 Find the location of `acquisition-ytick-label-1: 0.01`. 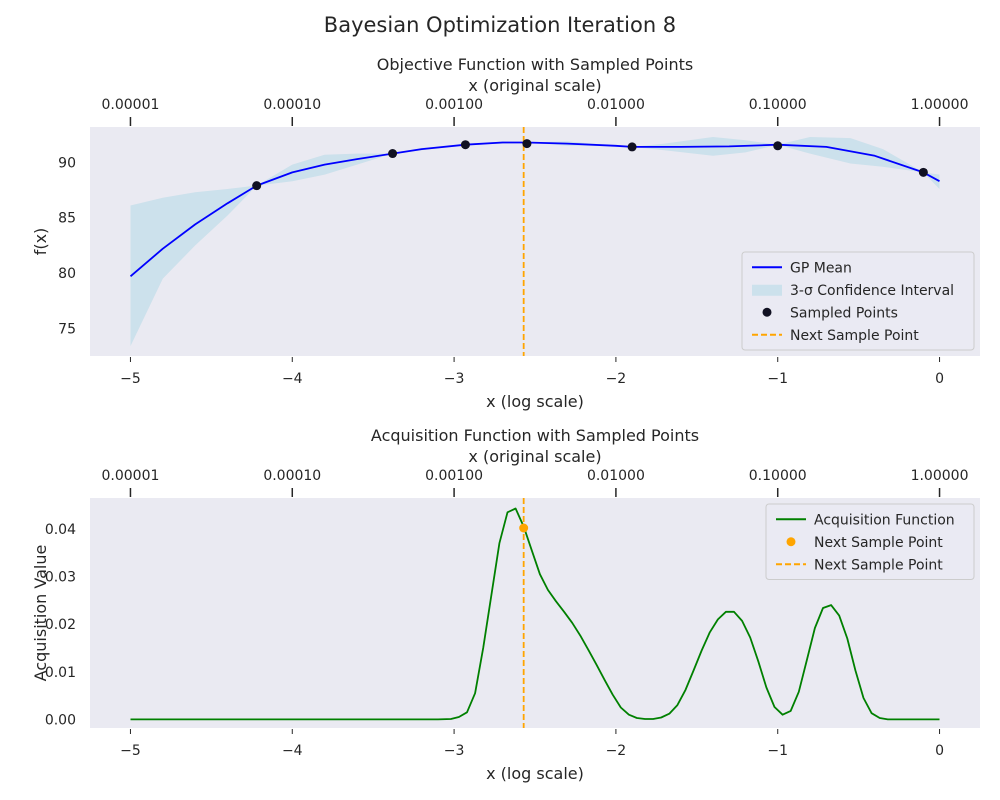

acquisition-ytick-label-1: 0.01 is located at coordinates (60, 673).